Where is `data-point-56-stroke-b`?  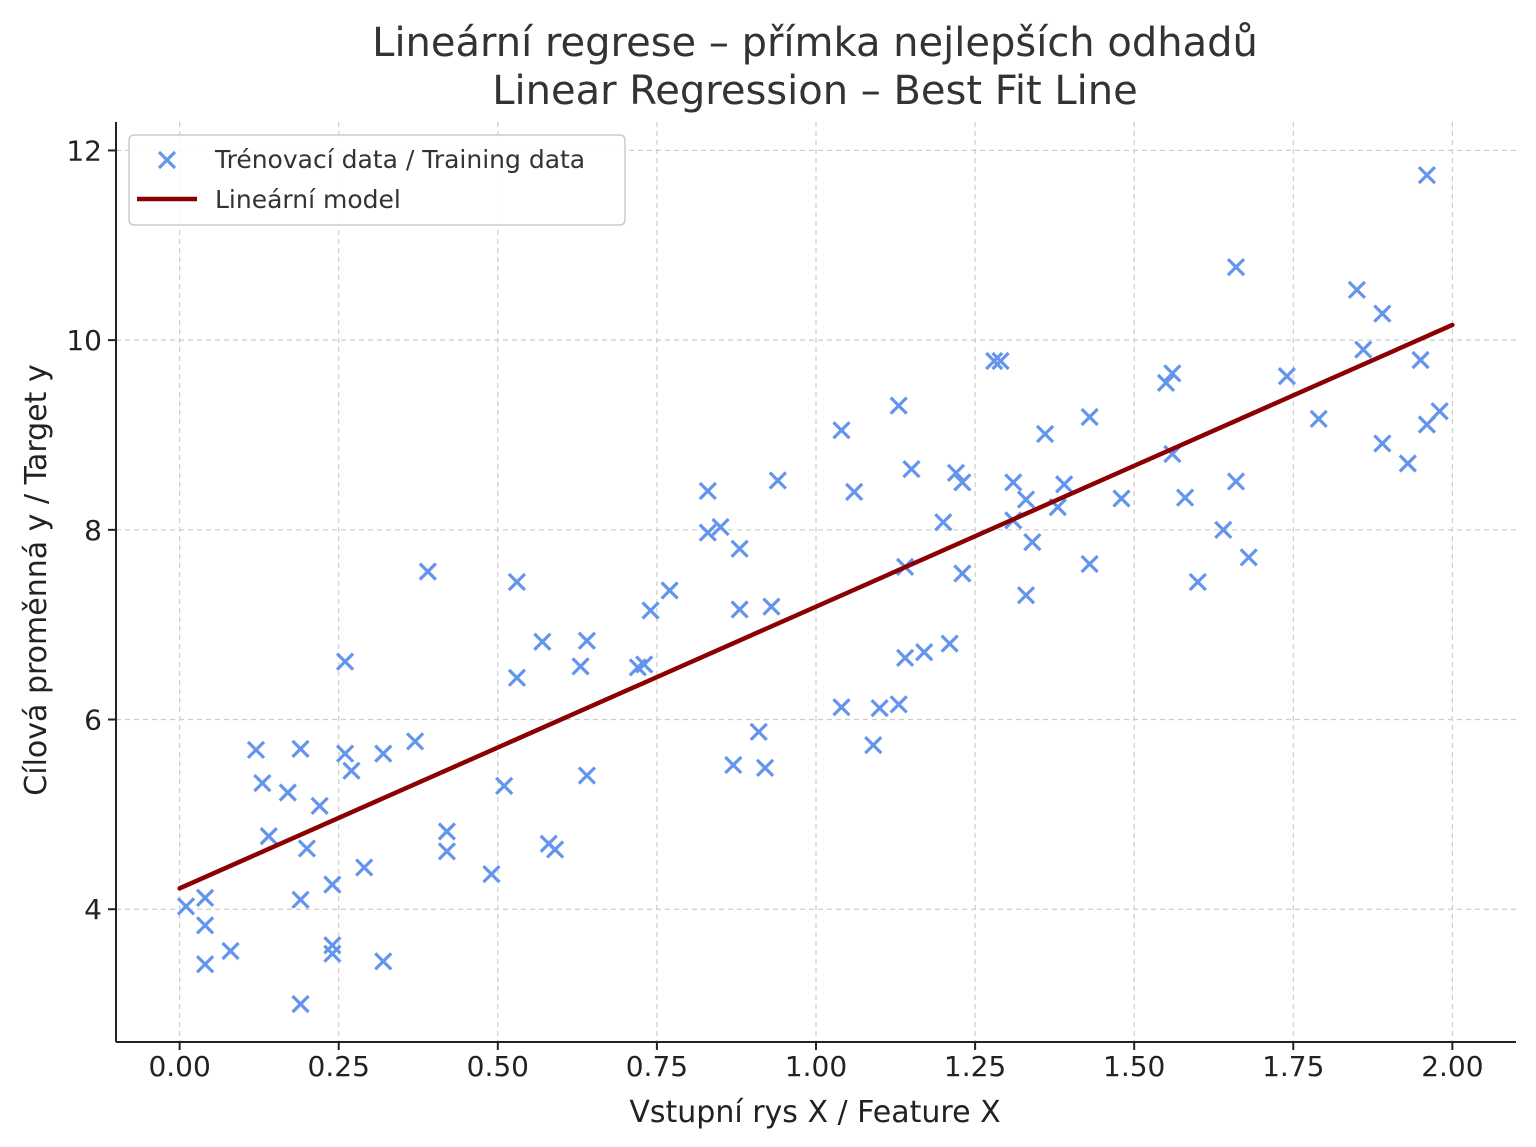 data-point-56-stroke-b is located at coordinates (898, 405).